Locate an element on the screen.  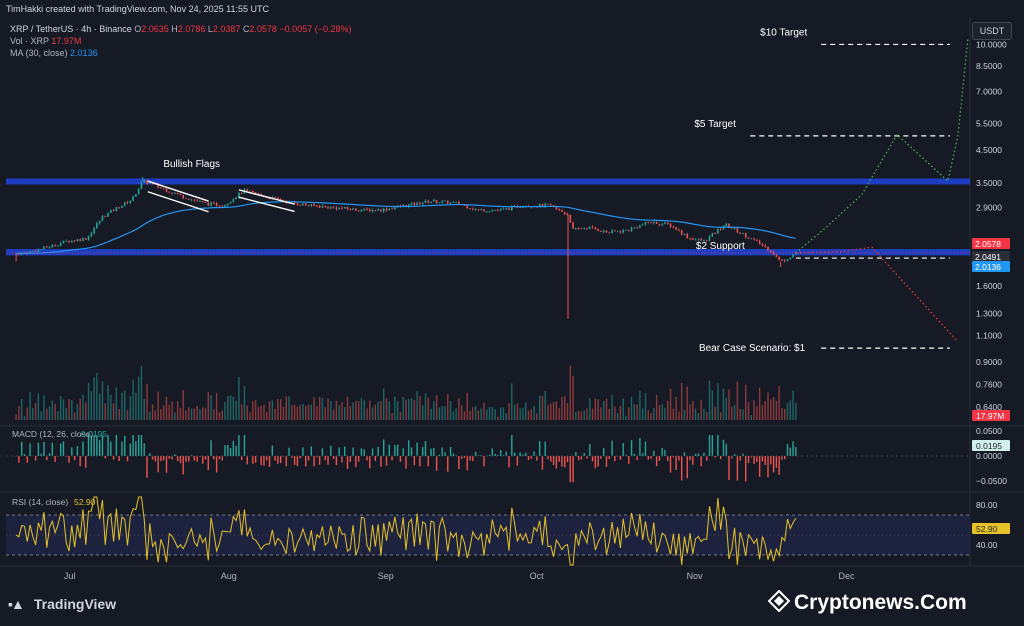
macd-tick-2: −0.0500 is located at coordinates (991, 481).